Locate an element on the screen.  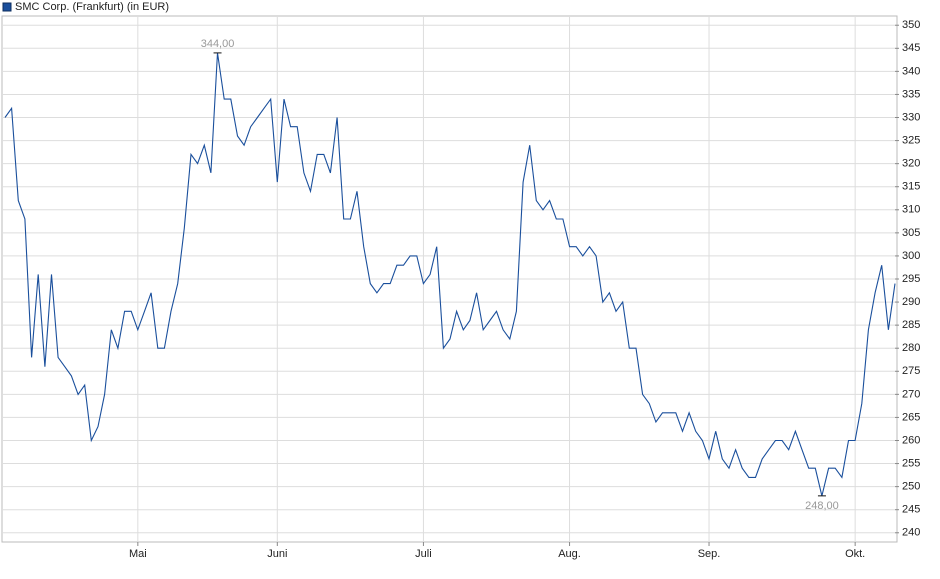
y-tick-label: 335 is located at coordinates (911, 94).